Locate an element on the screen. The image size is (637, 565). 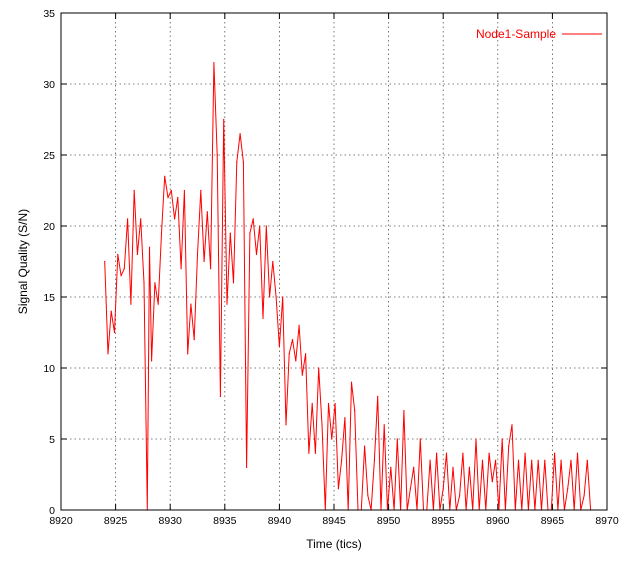
x-tick-label-8925: 8925 is located at coordinates (116, 521).